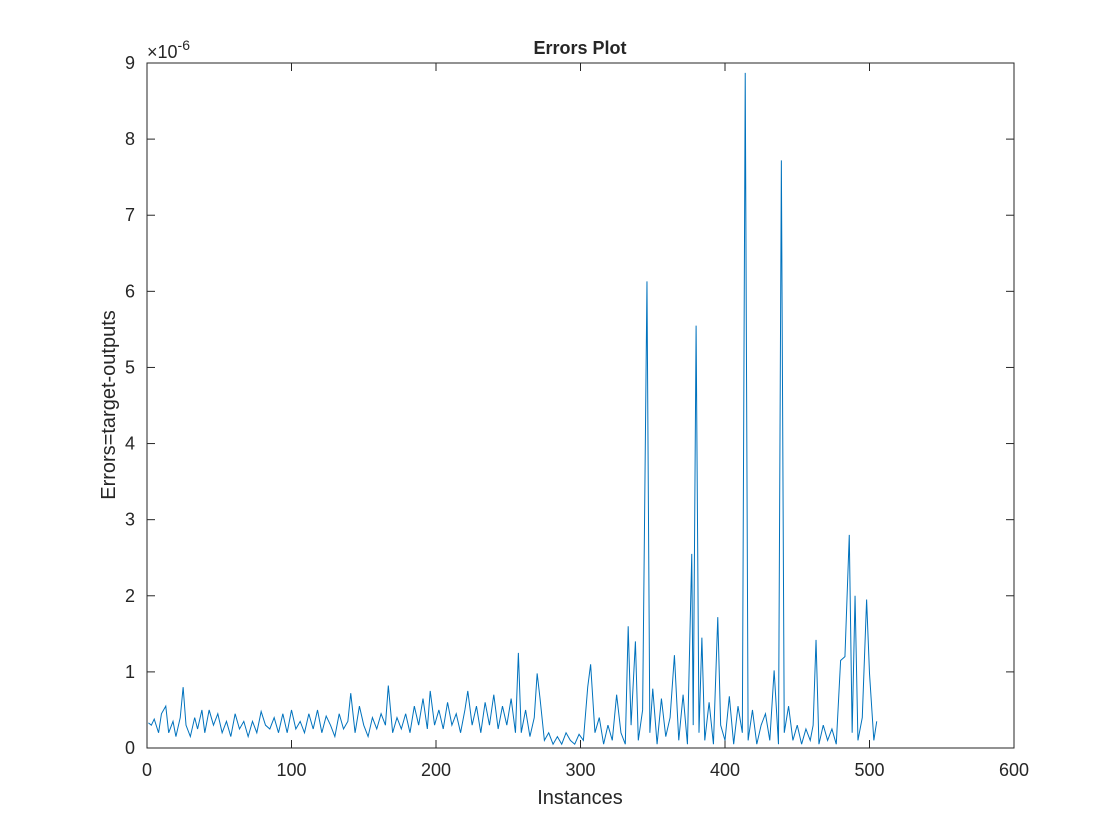 Image resolution: width=1120 pixels, height=840 pixels. I want to click on chart-title: Errors Plot, so click(579, 48).